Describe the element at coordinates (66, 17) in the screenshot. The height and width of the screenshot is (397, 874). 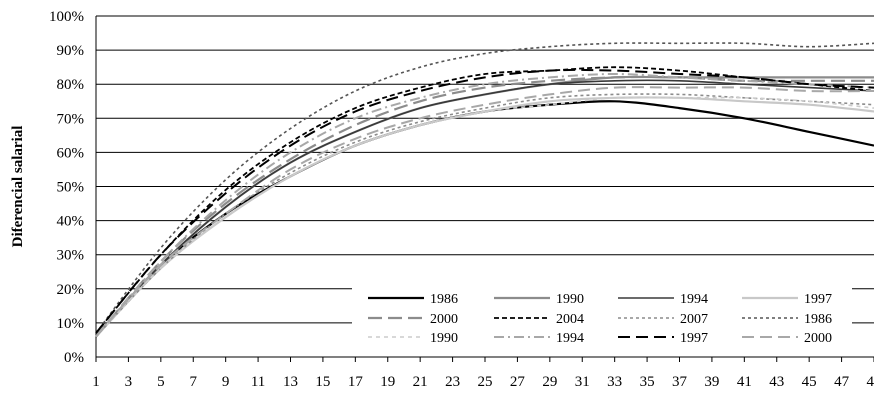
I see `y-tick-label: 100%` at that location.